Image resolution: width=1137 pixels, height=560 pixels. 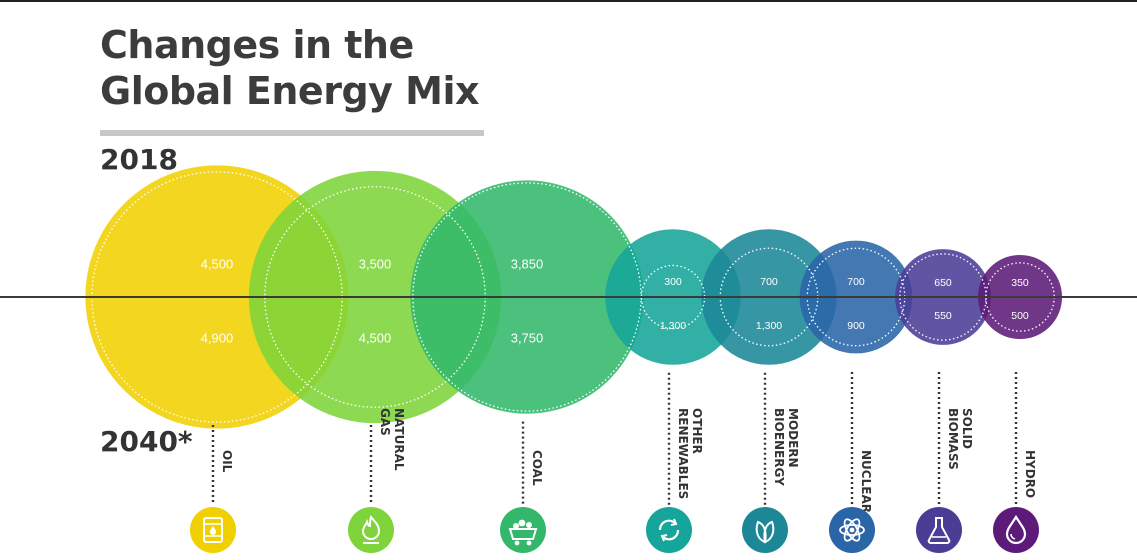 I want to click on recycle-icon, so click(x=669, y=530).